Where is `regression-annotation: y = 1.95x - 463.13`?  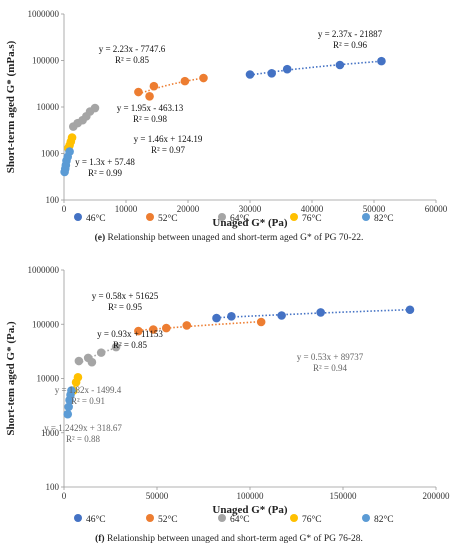 regression-annotation: y = 1.95x - 463.13 is located at coordinates (150, 108).